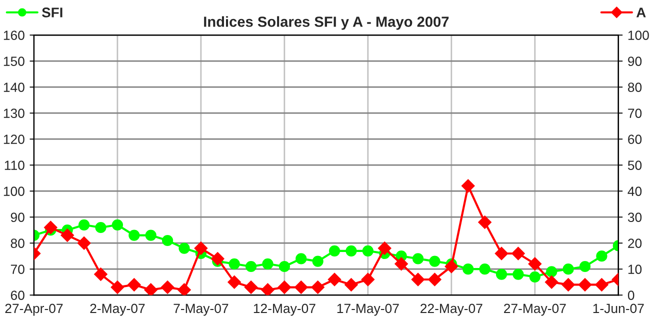  What do you see at coordinates (17, 243) in the screenshot?
I see `y-tick-label: 80` at bounding box center [17, 243].